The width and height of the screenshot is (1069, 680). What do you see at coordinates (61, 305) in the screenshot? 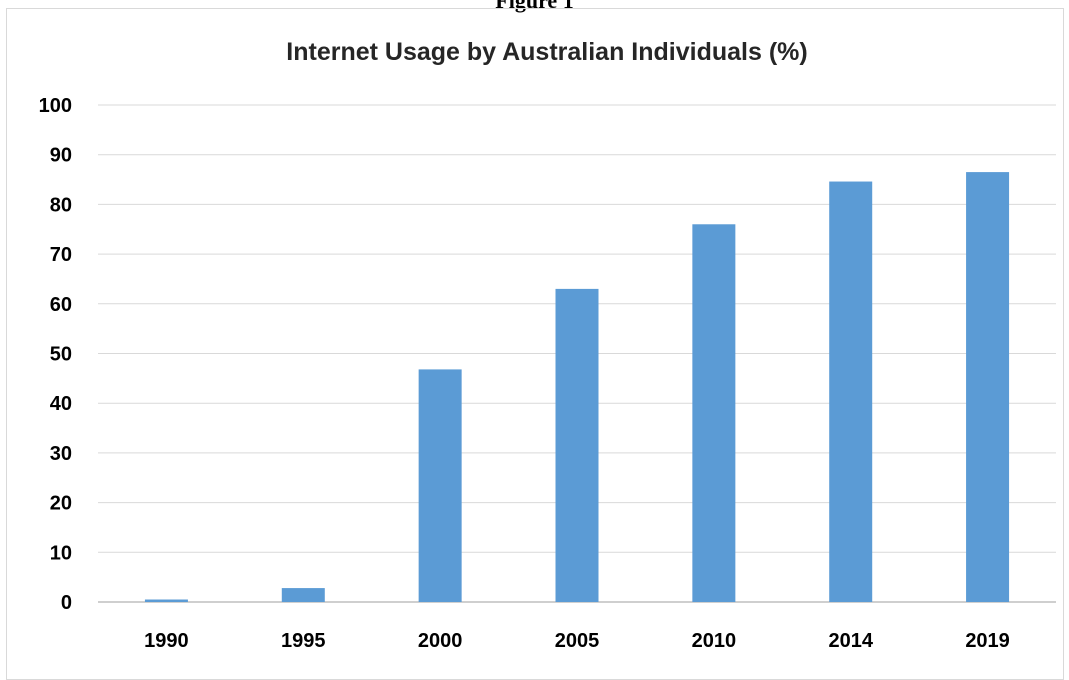
I see `y-tick-label: 60` at bounding box center [61, 305].